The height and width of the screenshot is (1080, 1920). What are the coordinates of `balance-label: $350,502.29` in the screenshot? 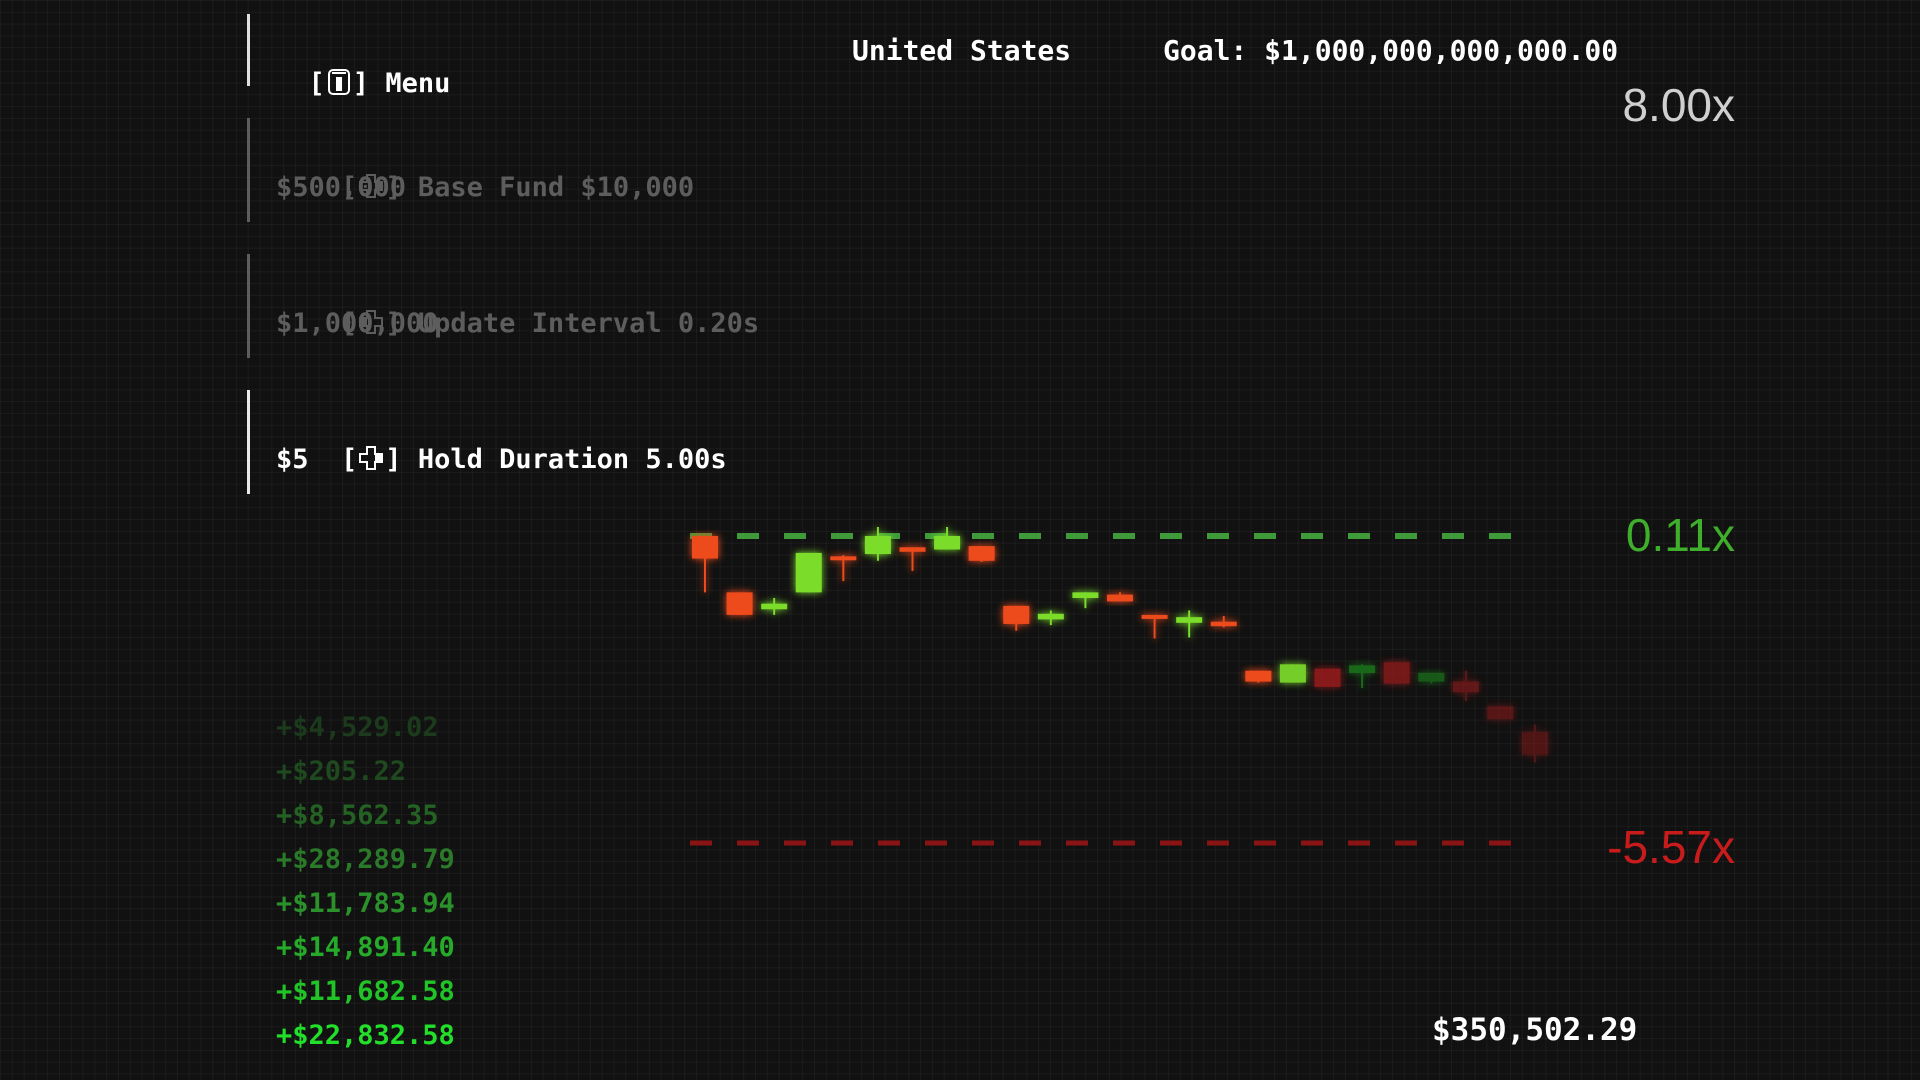 It's located at (1535, 1030).